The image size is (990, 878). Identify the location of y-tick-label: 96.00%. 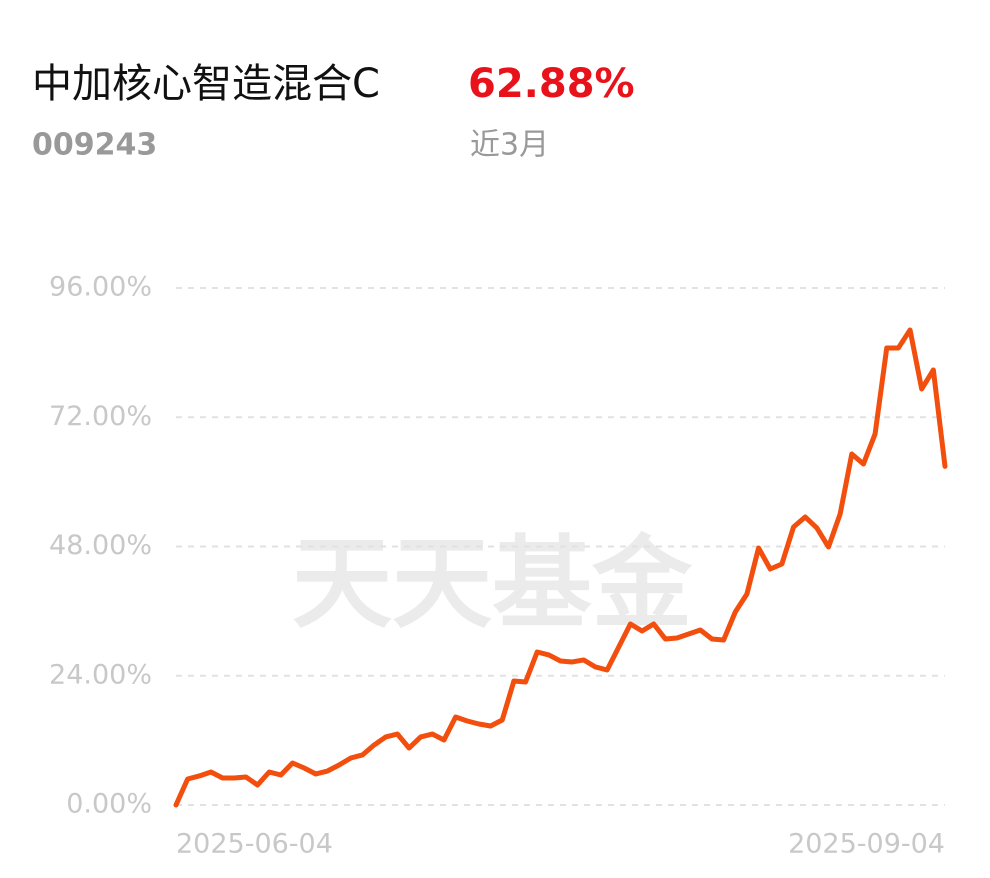
(100, 287).